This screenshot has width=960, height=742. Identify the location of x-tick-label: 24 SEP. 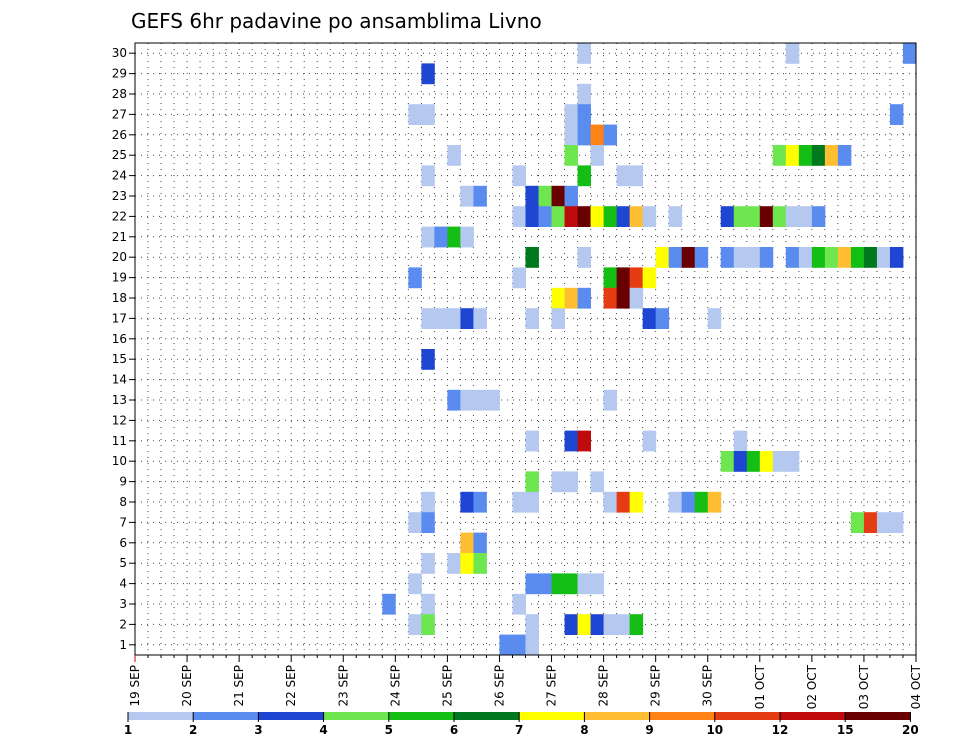
(395, 686).